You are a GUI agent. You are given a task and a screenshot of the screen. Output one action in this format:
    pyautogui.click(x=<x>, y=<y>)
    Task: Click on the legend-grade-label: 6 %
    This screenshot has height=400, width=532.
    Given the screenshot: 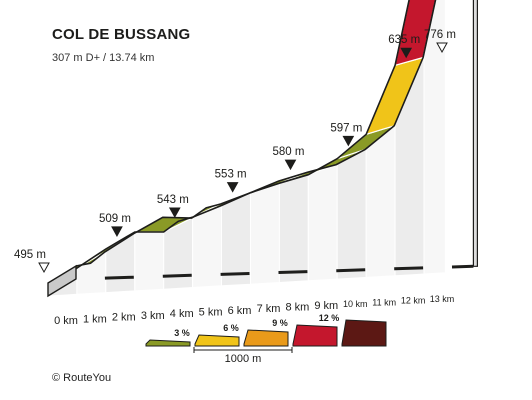 What is the action you would take?
    pyautogui.click(x=231, y=328)
    